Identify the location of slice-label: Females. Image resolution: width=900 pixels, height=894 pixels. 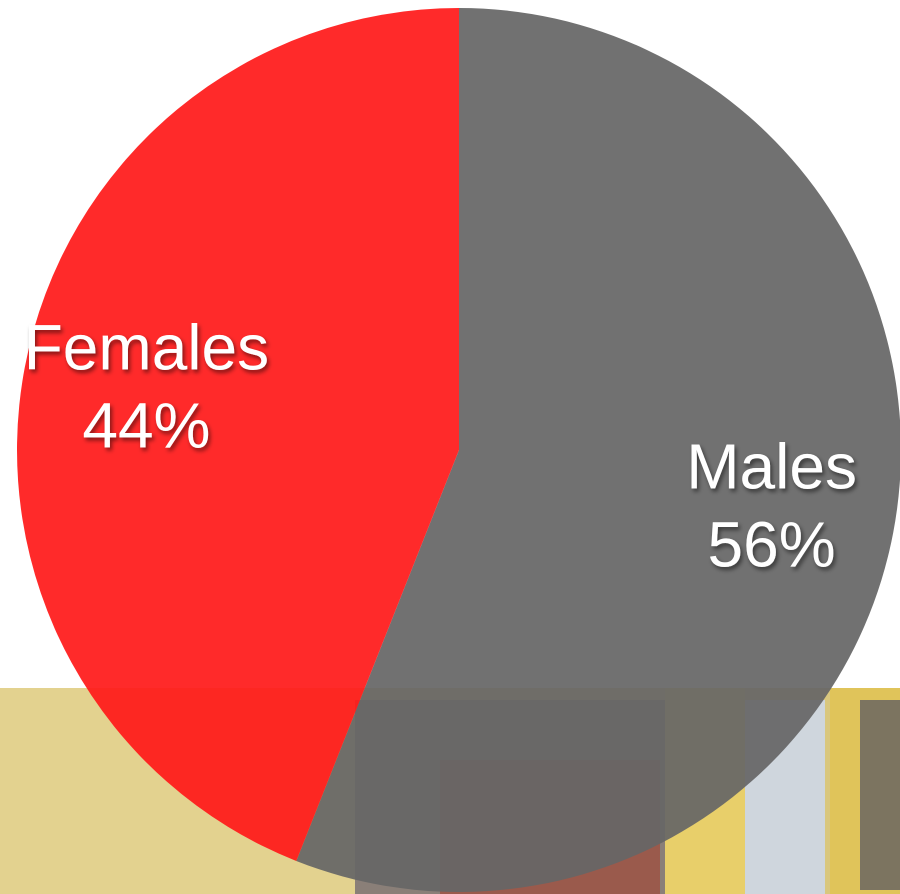
(146, 347).